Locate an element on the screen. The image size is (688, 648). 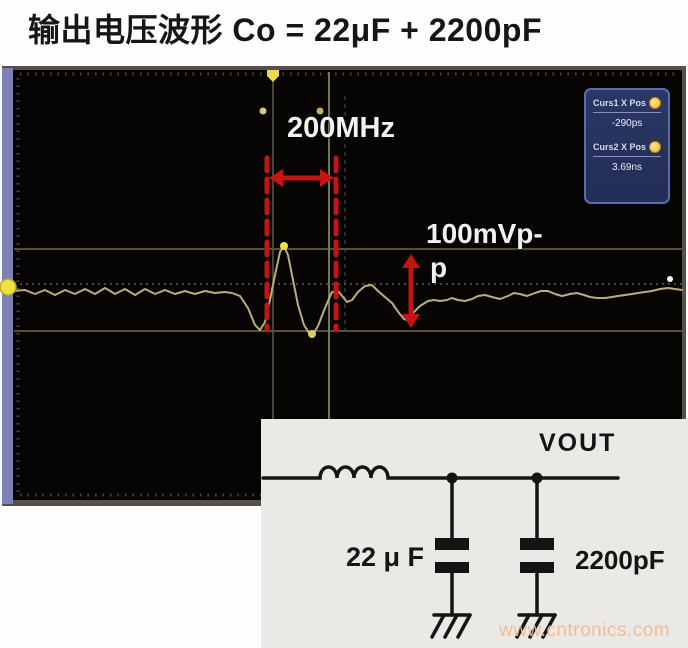
measurement-annotations is located at coordinates (342, 244).